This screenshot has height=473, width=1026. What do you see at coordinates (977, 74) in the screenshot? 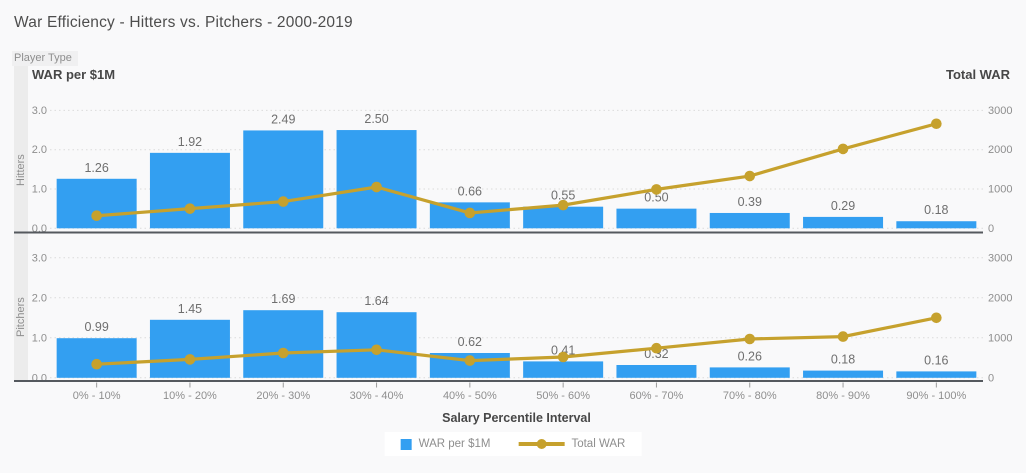
I see `right-axis-title: Total WAR` at bounding box center [977, 74].